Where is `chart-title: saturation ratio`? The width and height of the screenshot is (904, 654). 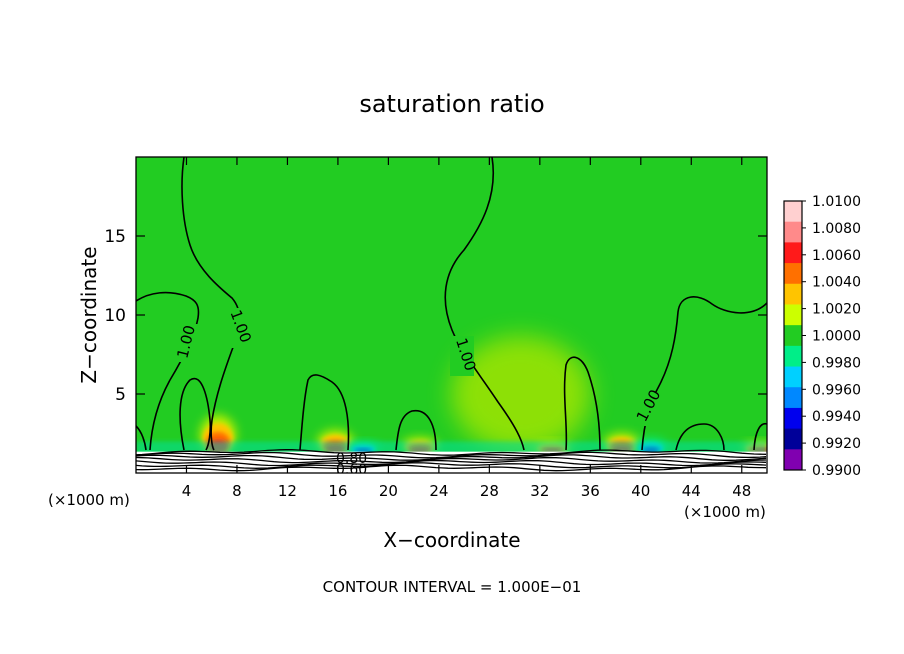
chart-title: saturation ratio is located at coordinates (451, 104).